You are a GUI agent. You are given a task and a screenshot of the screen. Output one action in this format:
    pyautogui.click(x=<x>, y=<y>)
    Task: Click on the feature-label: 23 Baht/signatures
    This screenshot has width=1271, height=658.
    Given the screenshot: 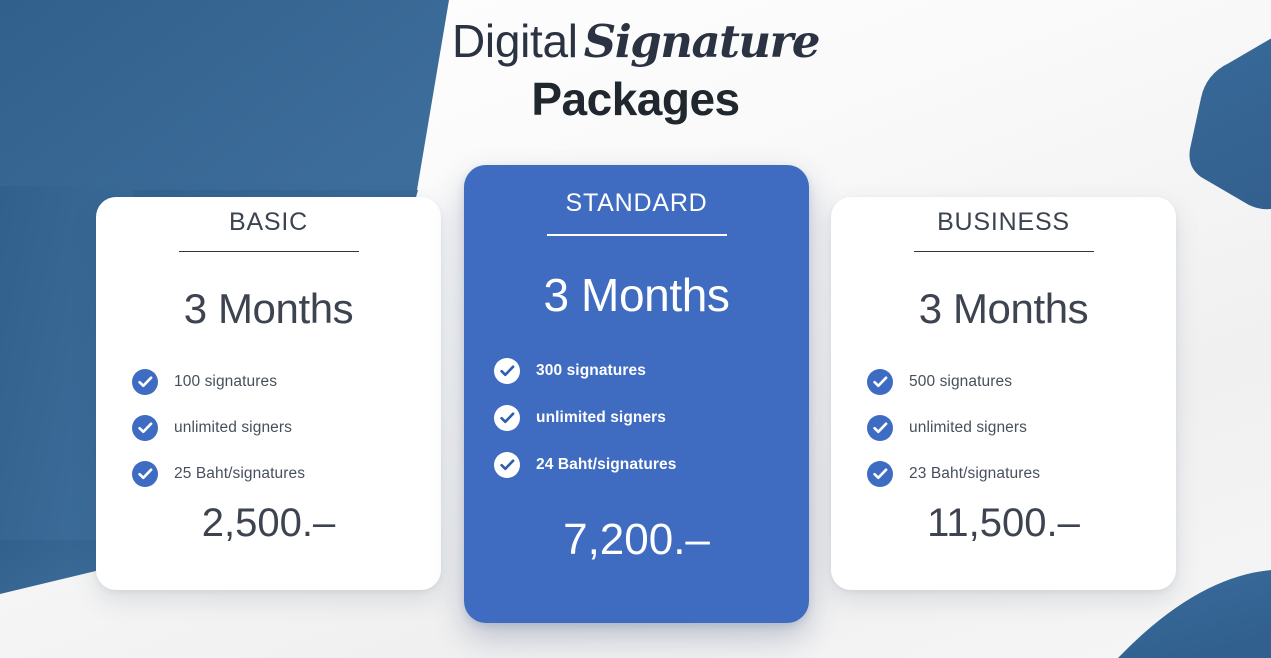 What is the action you would take?
    pyautogui.click(x=975, y=473)
    